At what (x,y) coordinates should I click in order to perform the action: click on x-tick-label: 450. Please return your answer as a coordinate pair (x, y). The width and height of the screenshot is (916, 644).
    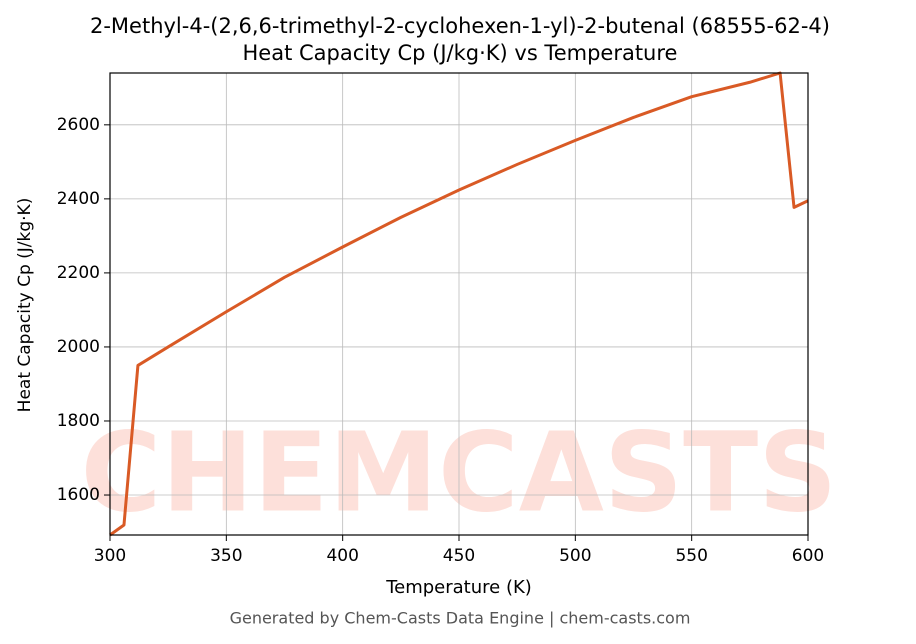
    Looking at the image, I should click on (459, 556).